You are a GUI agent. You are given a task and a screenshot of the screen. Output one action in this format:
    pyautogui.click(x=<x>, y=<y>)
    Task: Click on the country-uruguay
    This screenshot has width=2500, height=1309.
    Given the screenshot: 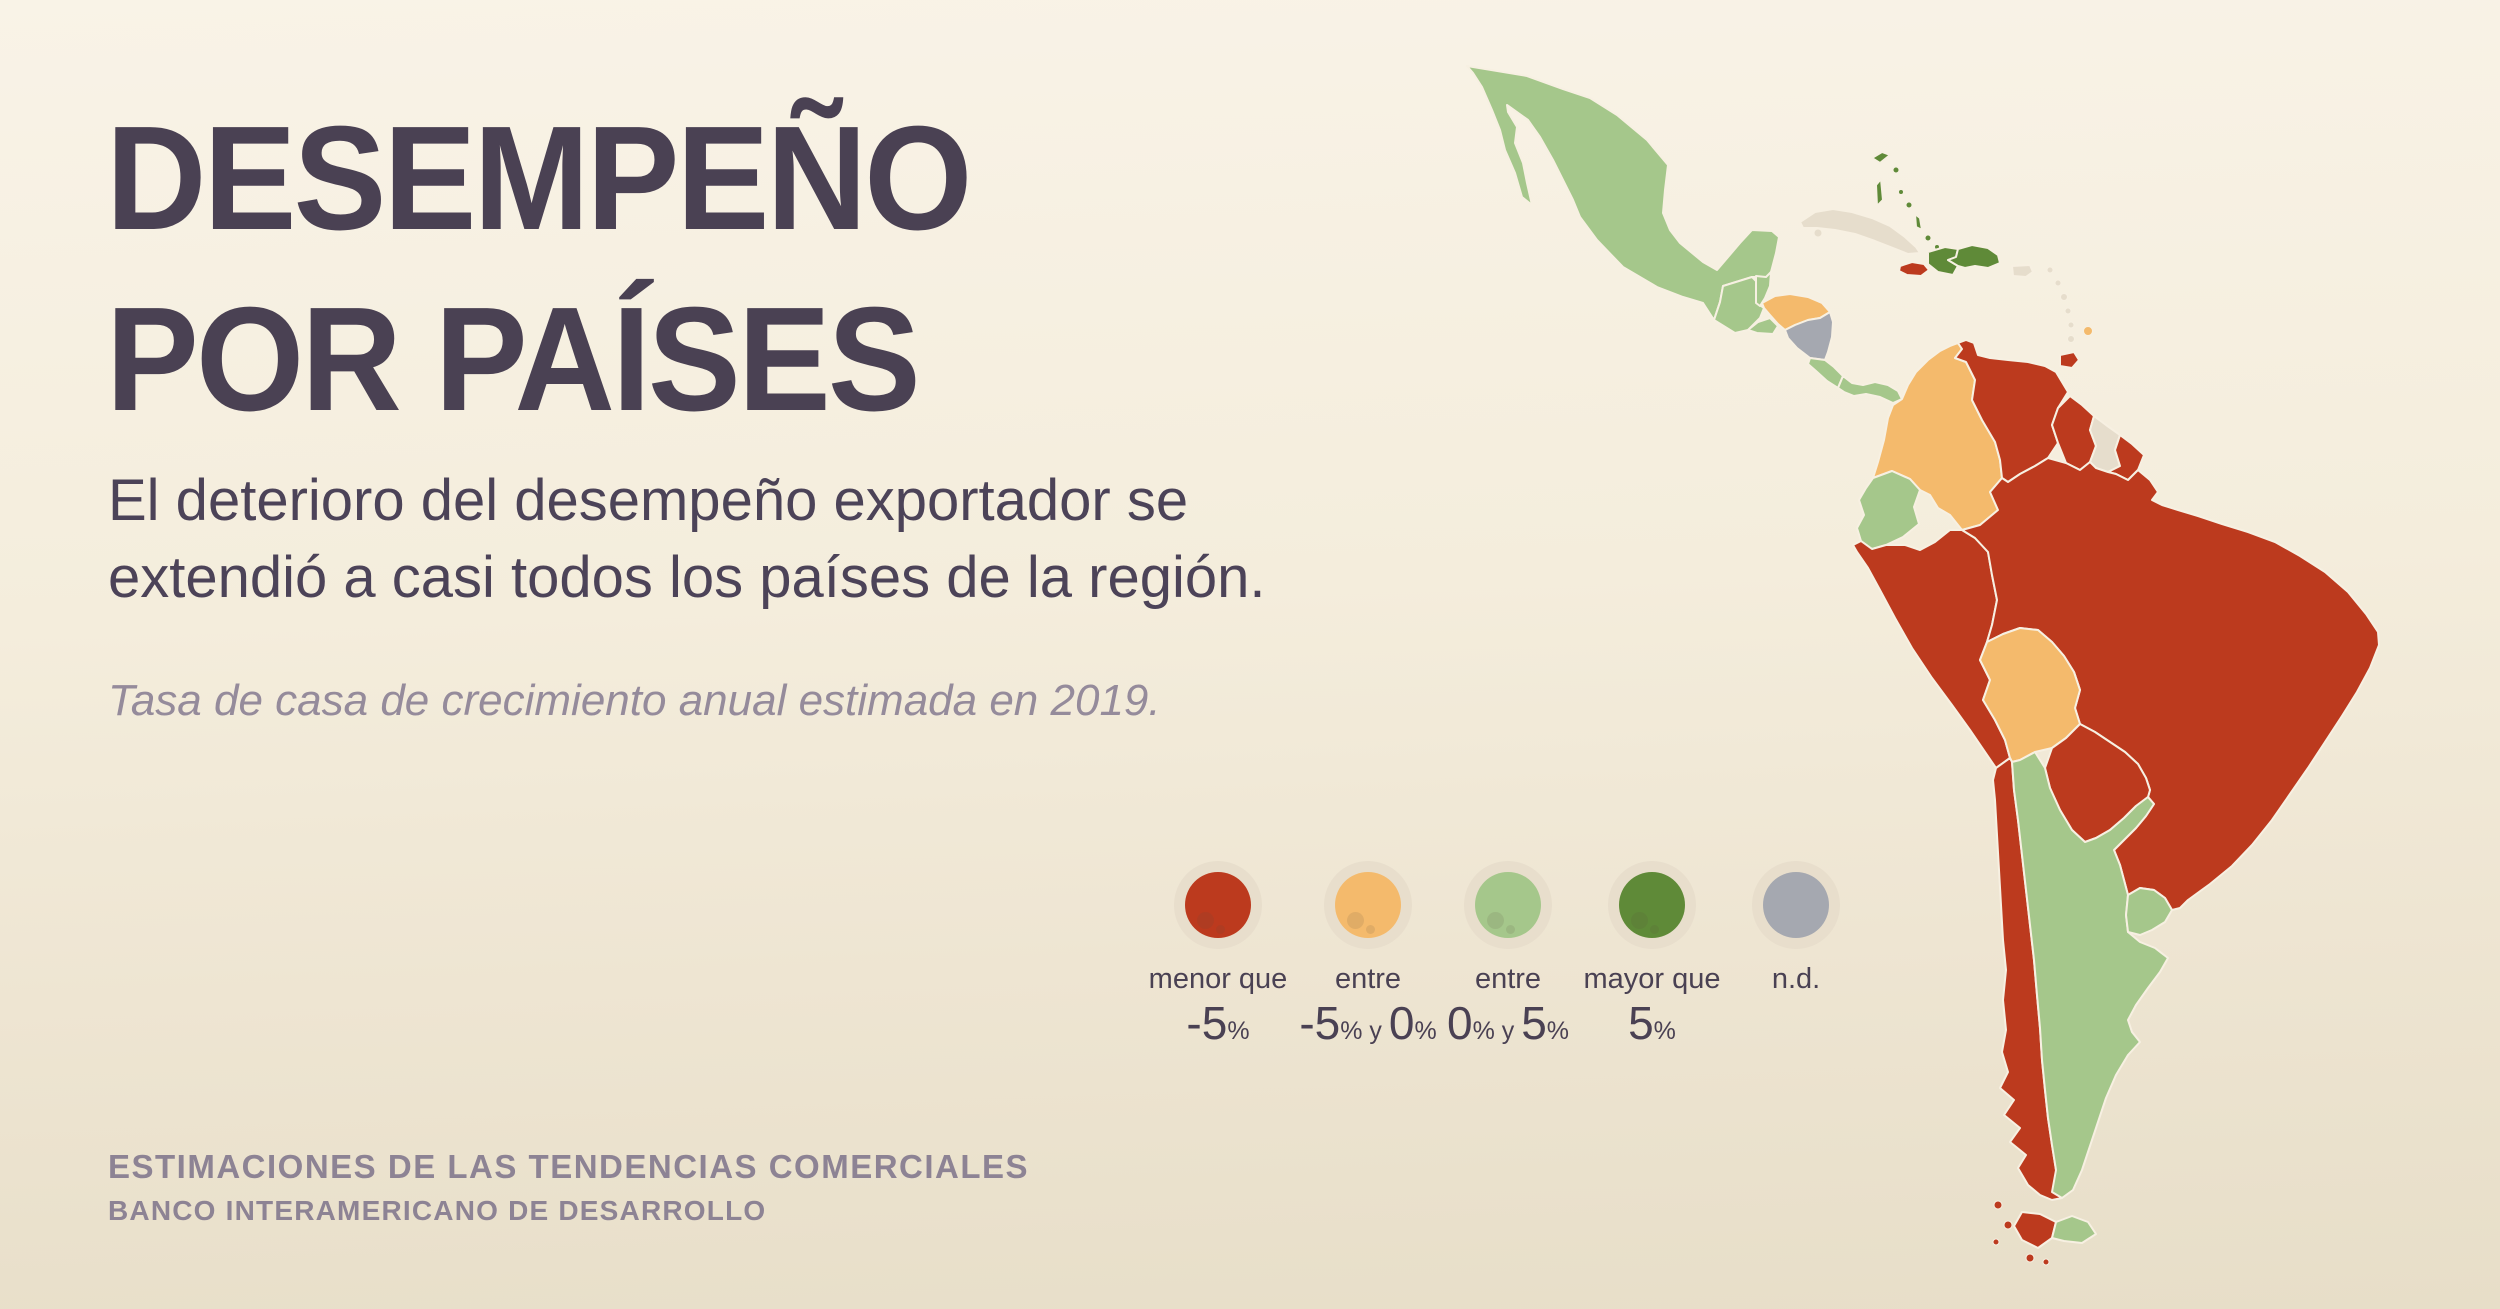 What is the action you would take?
    pyautogui.click(x=2149, y=911)
    